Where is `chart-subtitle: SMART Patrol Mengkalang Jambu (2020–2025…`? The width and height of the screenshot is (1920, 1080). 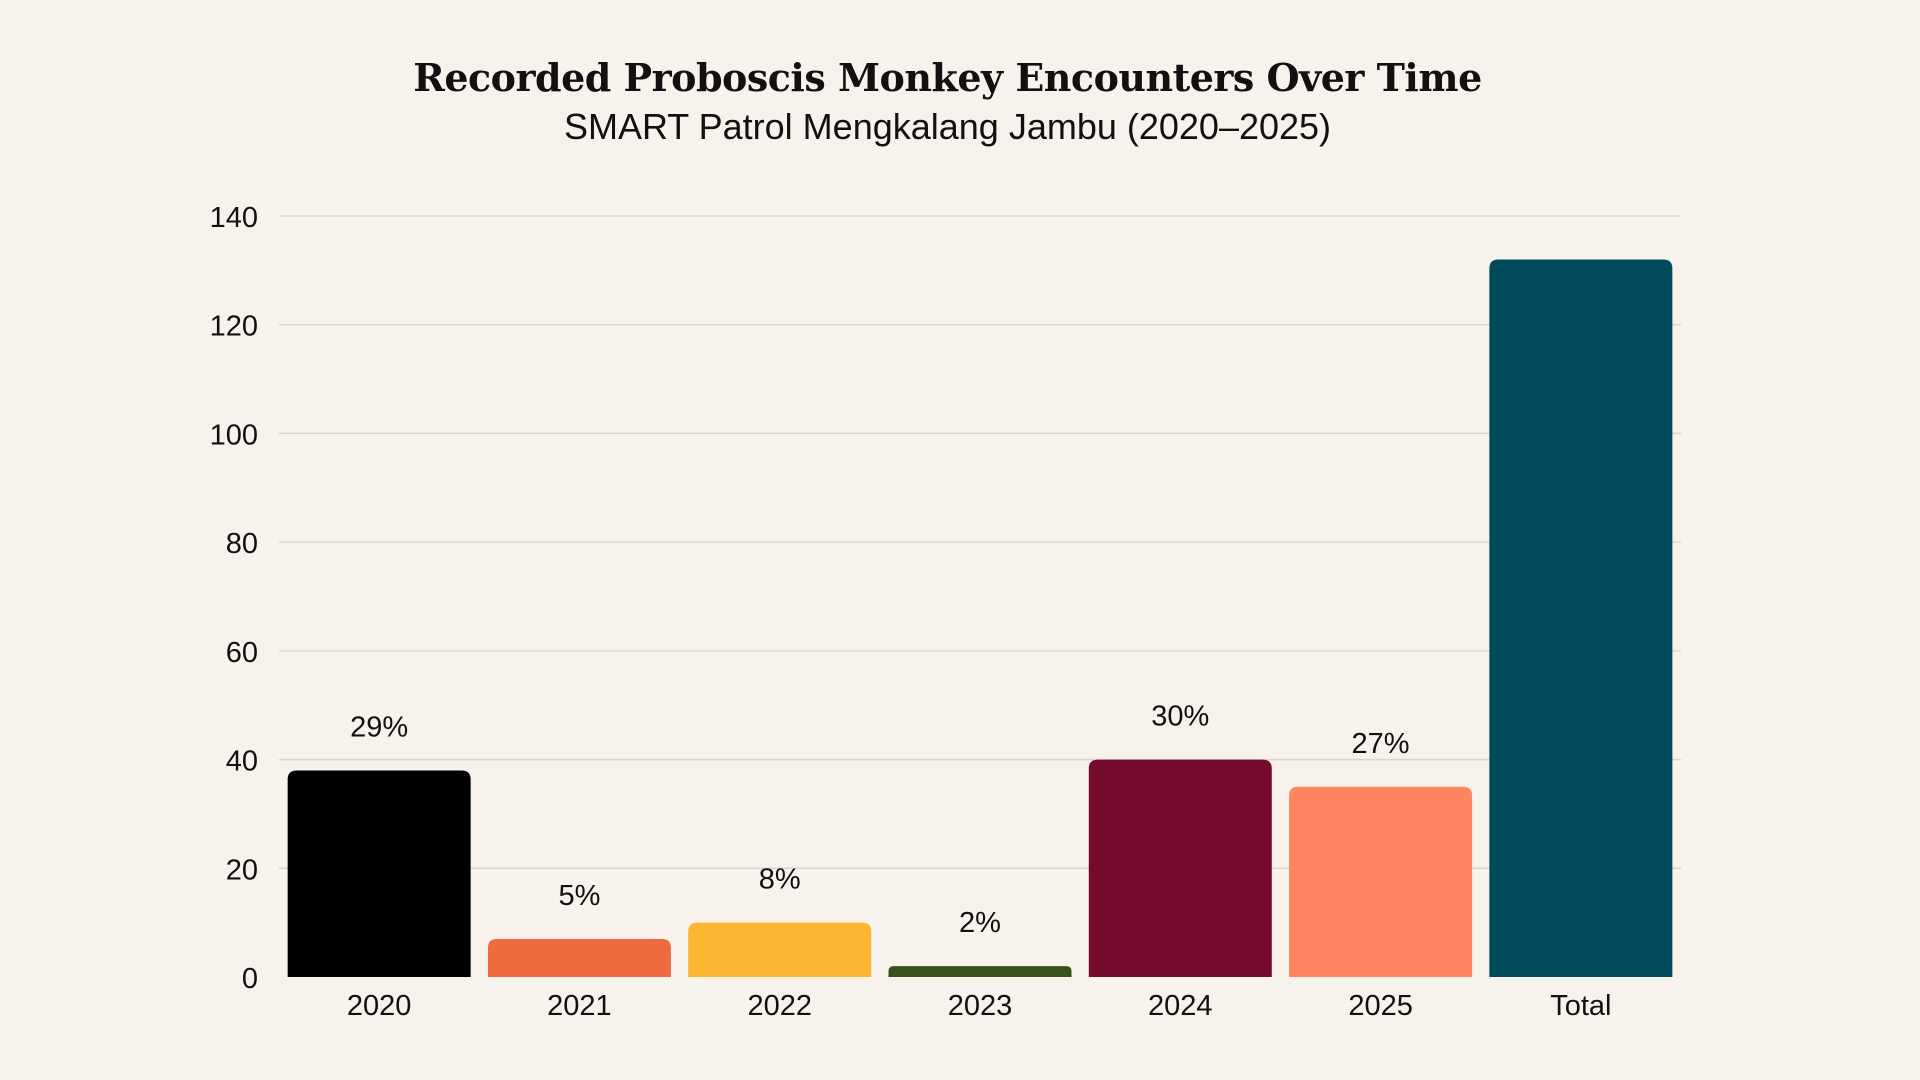
chart-subtitle: SMART Patrol Mengkalang Jambu (2020–2025… is located at coordinates (947, 126).